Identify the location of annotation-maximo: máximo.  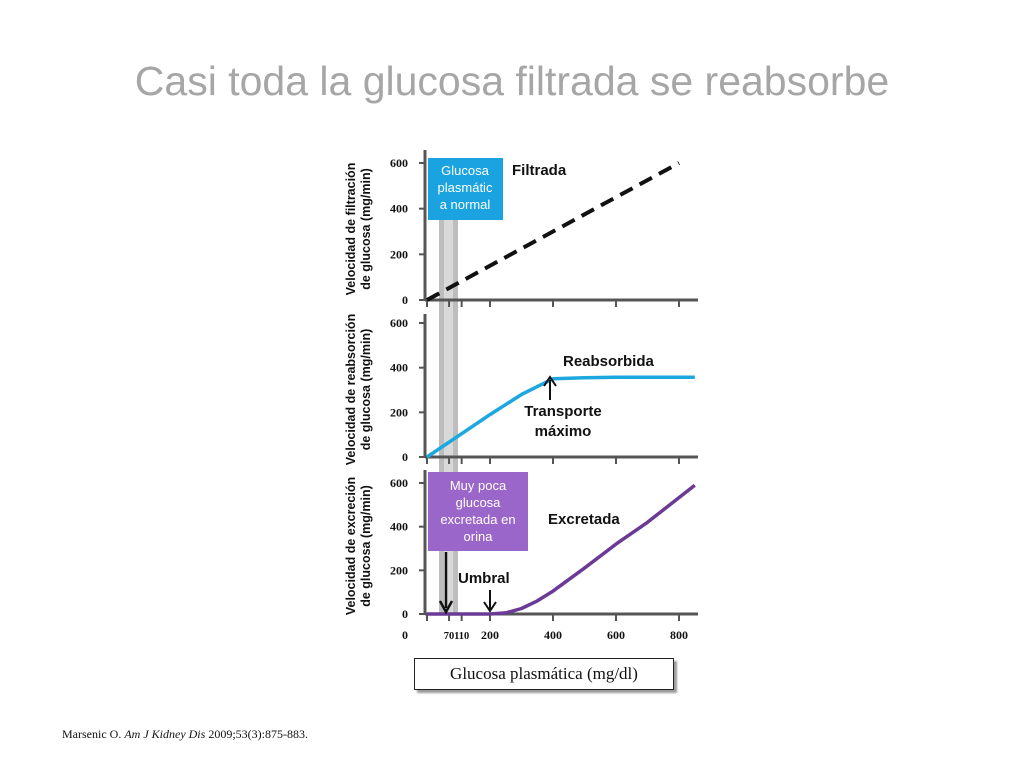
(563, 431).